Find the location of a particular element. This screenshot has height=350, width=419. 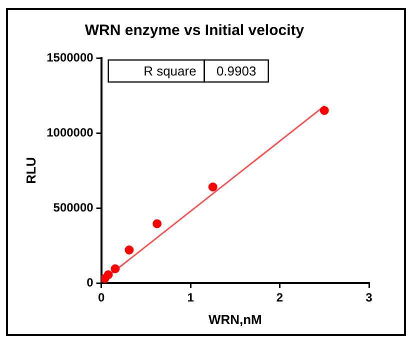

x-tick-label: 1 is located at coordinates (190, 297).